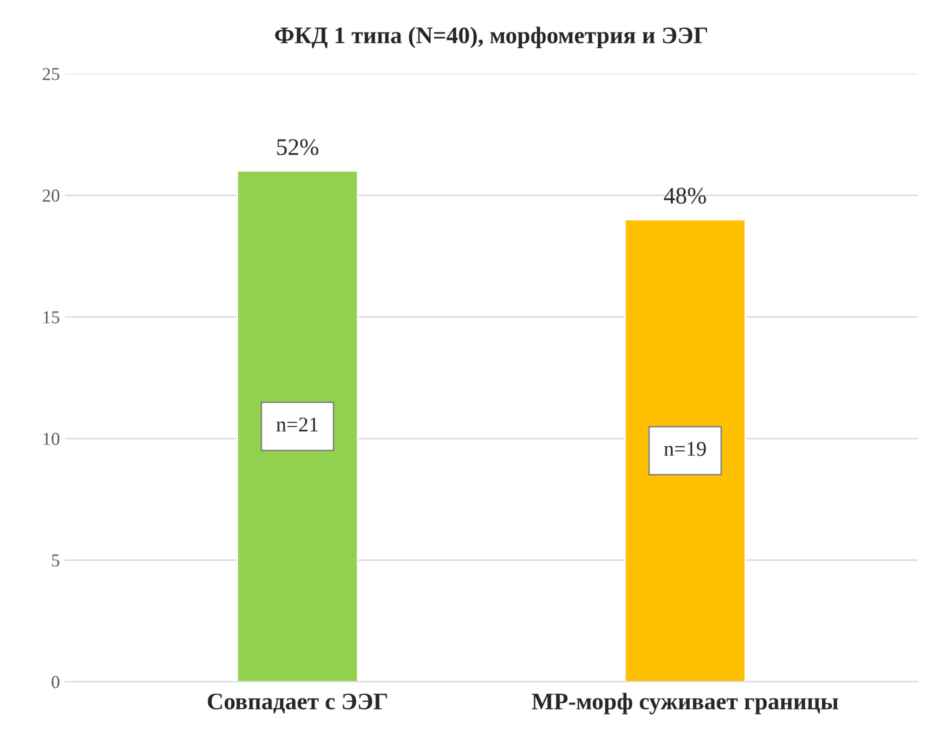 This screenshot has height=737, width=927. Describe the element at coordinates (685, 703) in the screenshot. I see `x-tick-label: МР-морф суживает границы` at that location.